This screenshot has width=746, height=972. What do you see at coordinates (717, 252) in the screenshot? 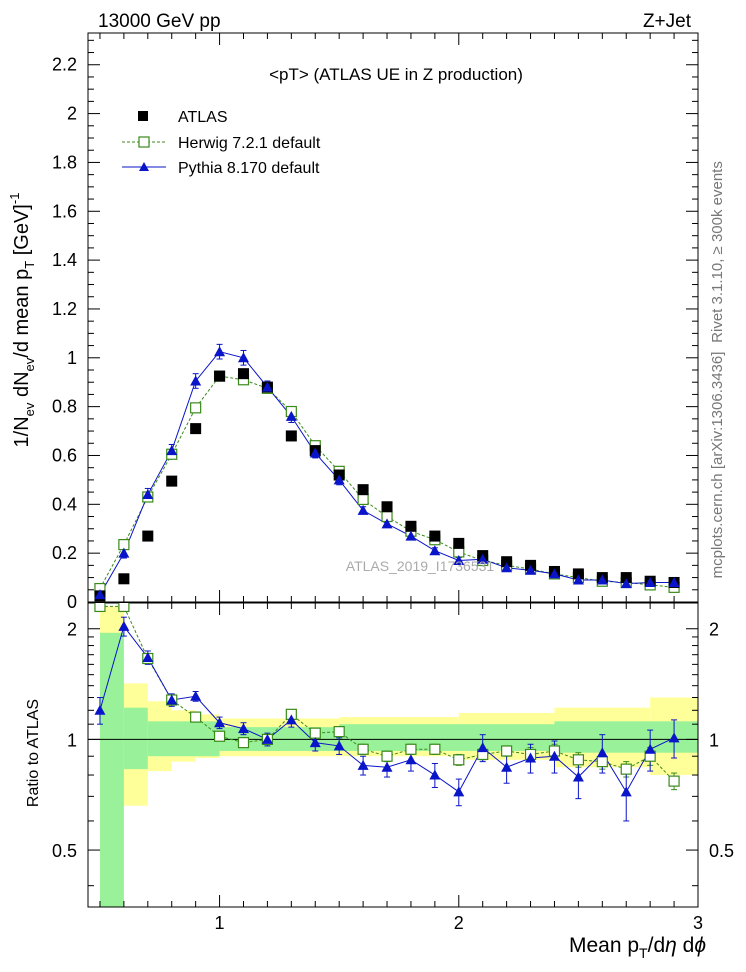
I see `rivet-side-label: Rivet 3.1.10, ≥ 300k events` at bounding box center [717, 252].